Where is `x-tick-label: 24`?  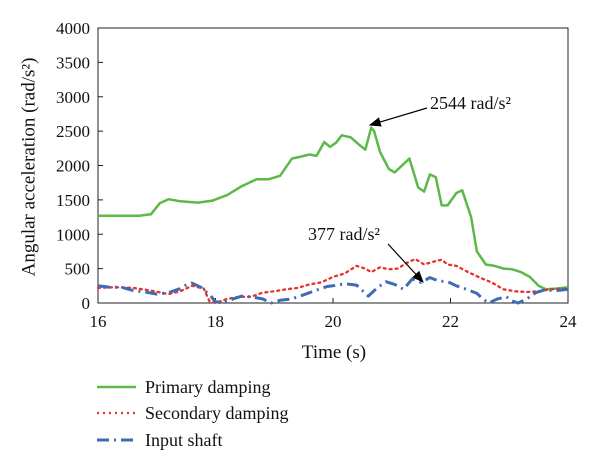 x-tick-label: 24 is located at coordinates (569, 321).